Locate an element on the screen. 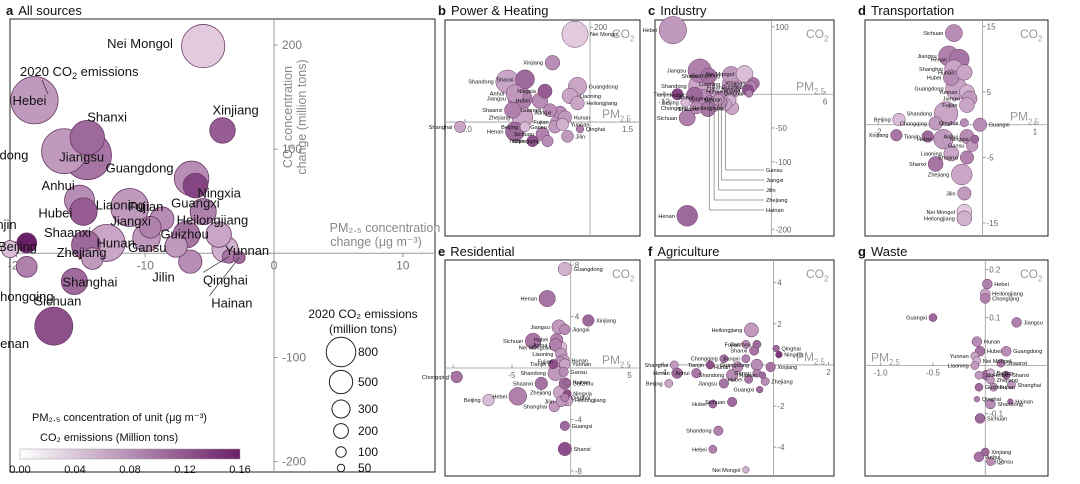 The image size is (1080, 484). panel-e-label-hunan: Hunan is located at coordinates (579, 361).